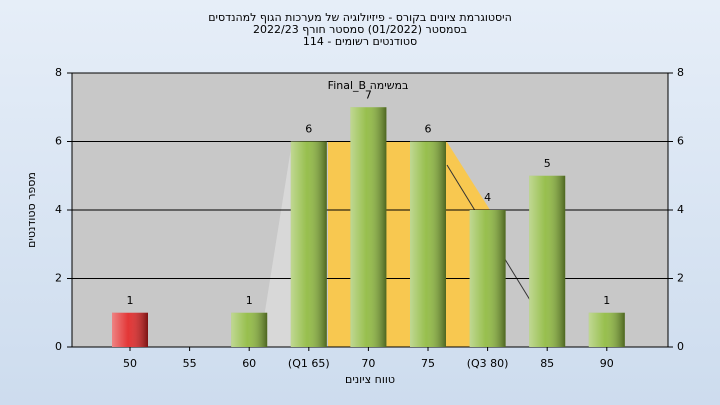 This screenshot has height=405, width=720. What do you see at coordinates (58, 346) in the screenshot?
I see `y-tick-label: 0` at bounding box center [58, 346].